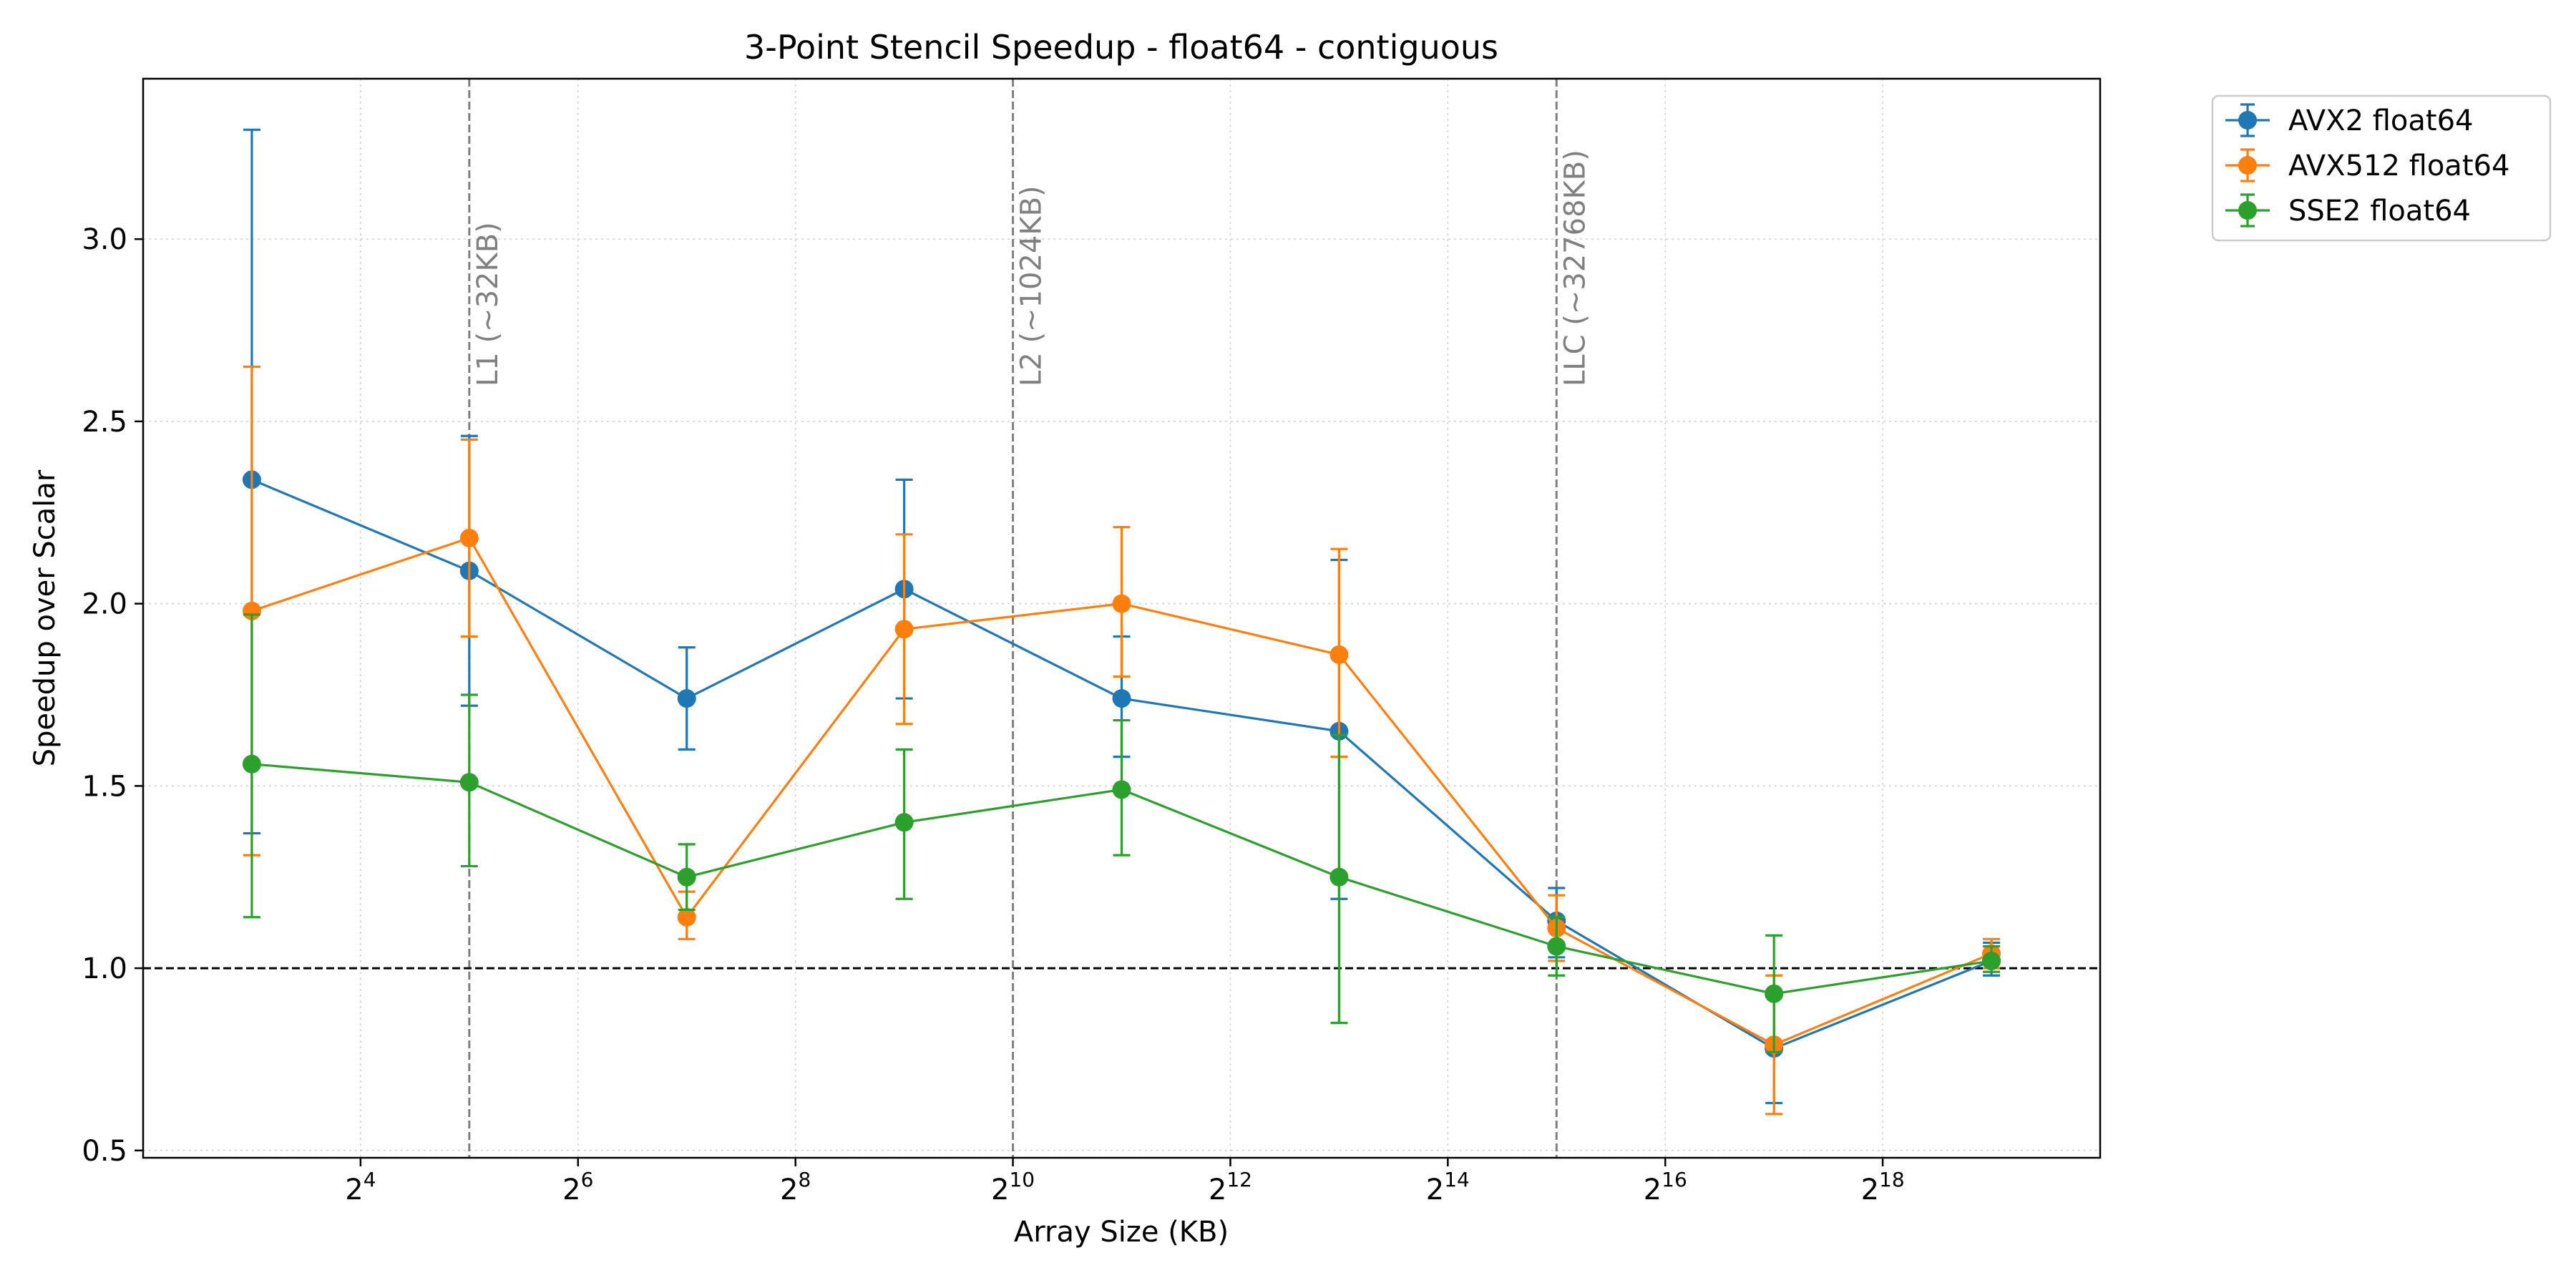 The image size is (2576, 1288). I want to click on cache-boundary-label: LLC (~32768KB), so click(1574, 268).